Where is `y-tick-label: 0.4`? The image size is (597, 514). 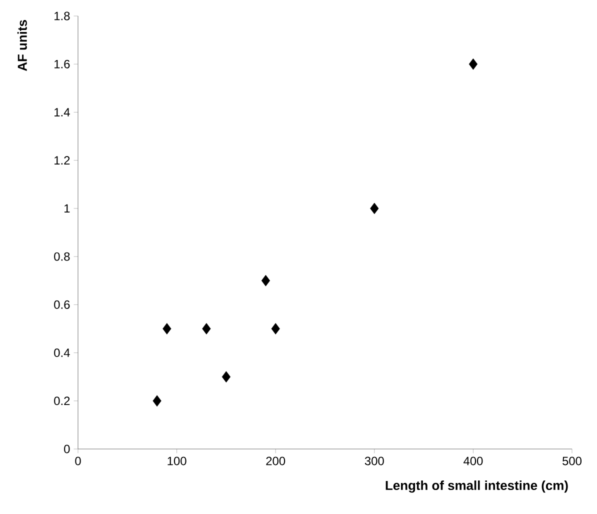 y-tick-label: 0.4 is located at coordinates (62, 352).